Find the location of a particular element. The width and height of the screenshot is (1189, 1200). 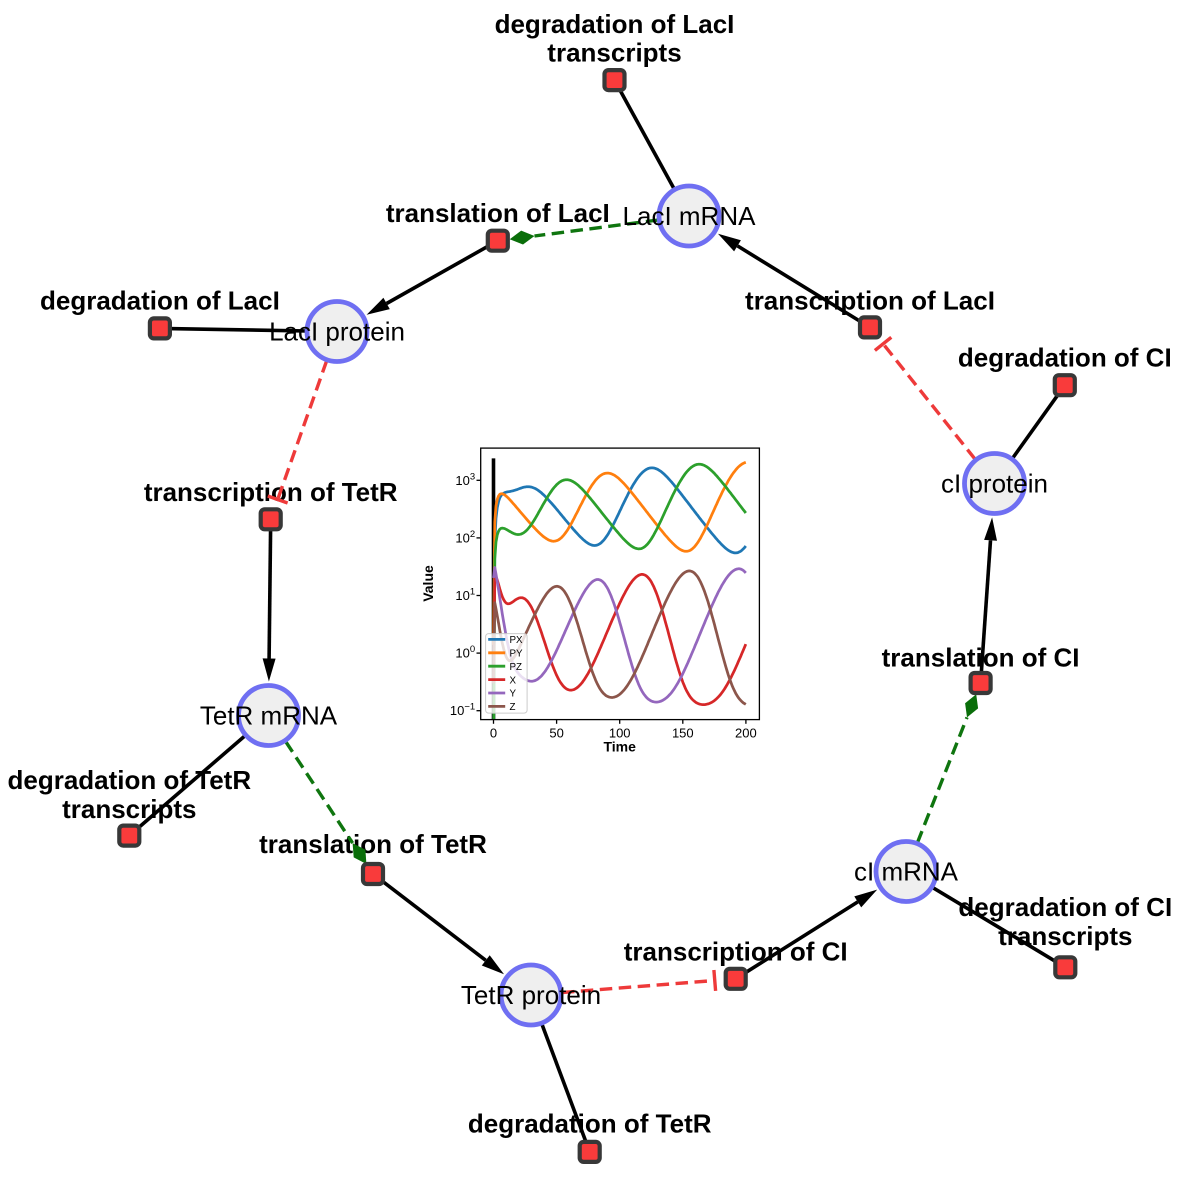

svg-text: PX is located at coordinates (517, 640).